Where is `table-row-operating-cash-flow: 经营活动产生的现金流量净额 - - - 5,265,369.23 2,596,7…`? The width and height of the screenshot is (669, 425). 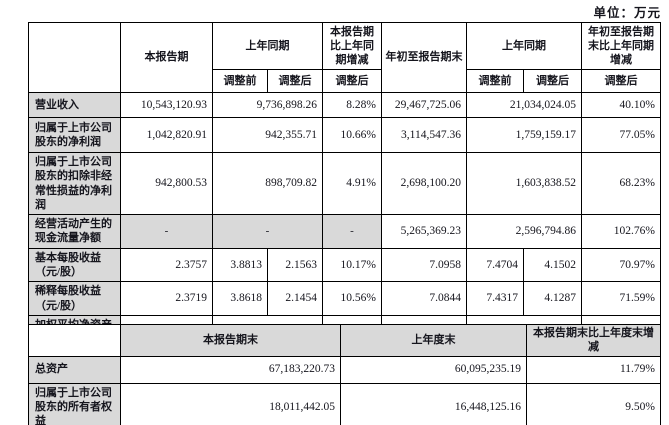
table-row-operating-cash-flow: 经营活动产生的现金流量净额 - - - 5,265,369.23 2,596,7… is located at coordinates (344, 231).